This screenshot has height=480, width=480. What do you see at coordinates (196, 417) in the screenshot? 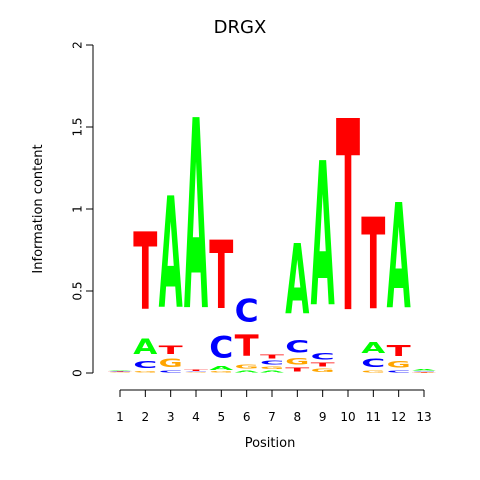
I see `x-tick-label: 4` at bounding box center [196, 417].